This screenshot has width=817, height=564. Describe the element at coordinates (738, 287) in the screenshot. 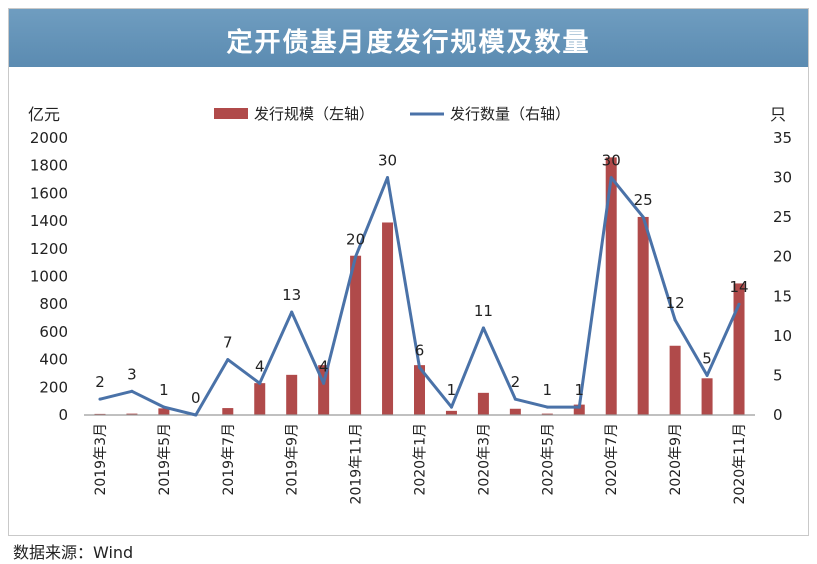

I see `line-data-label: 14` at that location.